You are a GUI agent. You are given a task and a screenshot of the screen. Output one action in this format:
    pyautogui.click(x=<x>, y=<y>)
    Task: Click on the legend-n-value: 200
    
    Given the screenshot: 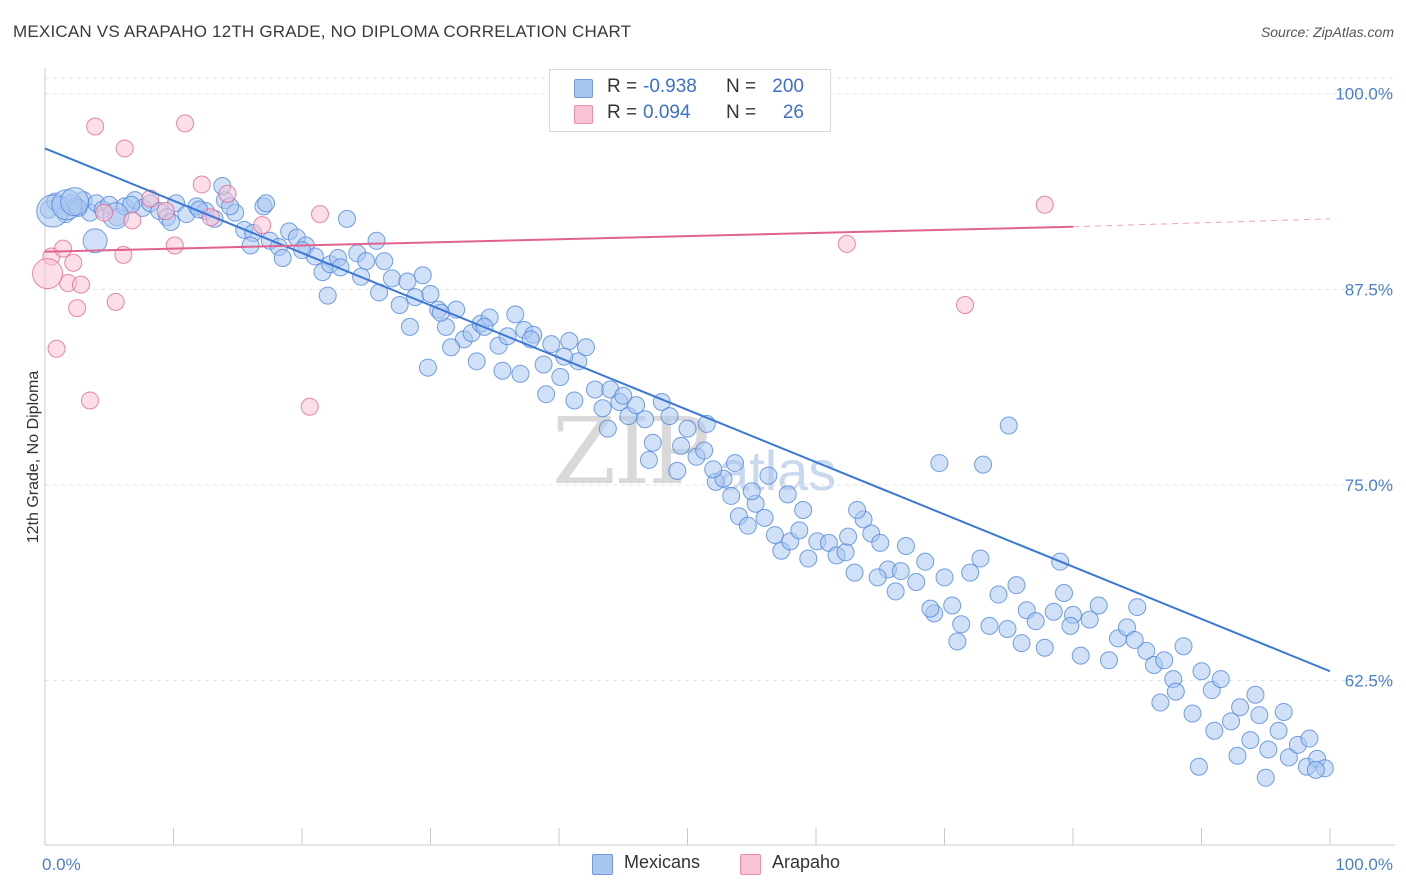 What is the action you would take?
    pyautogui.click(x=788, y=86)
    